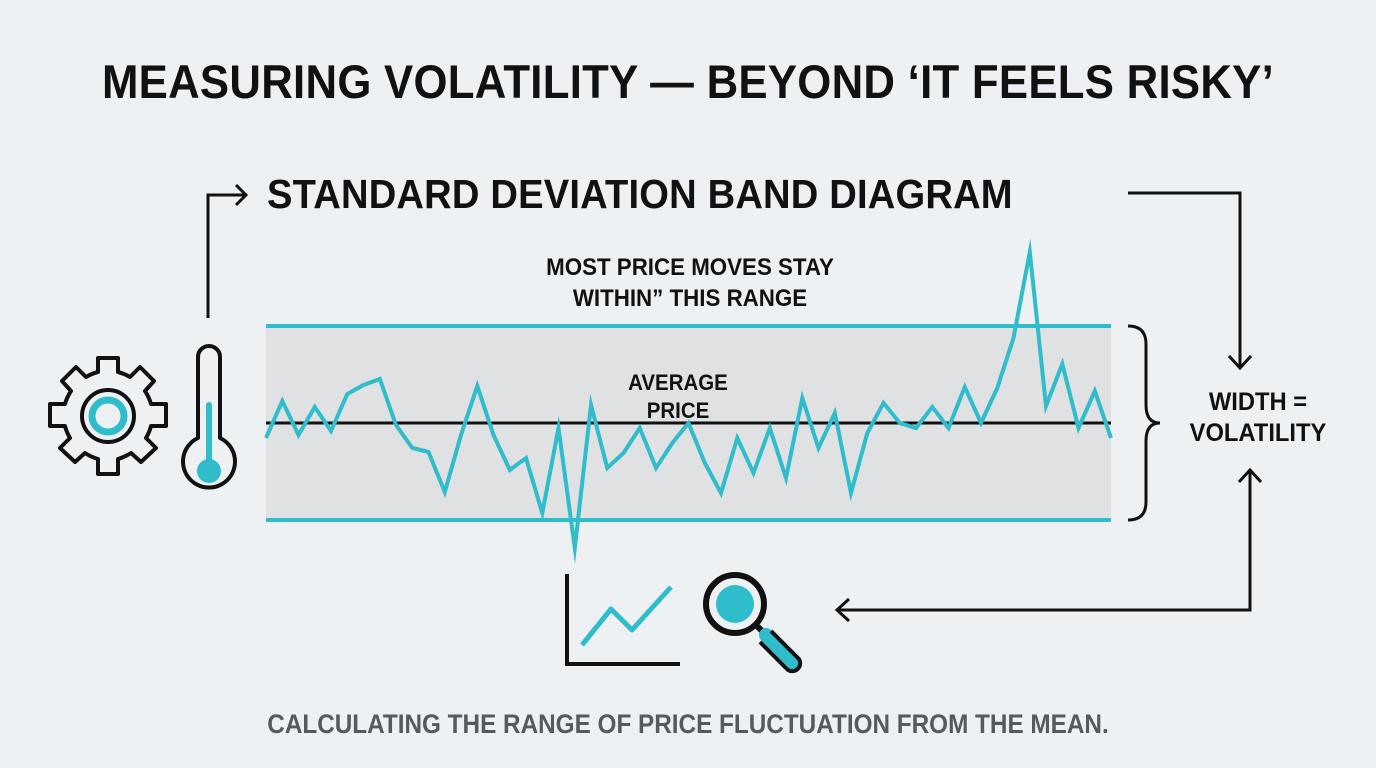 This screenshot has height=768, width=1376. Describe the element at coordinates (690, 267) in the screenshot. I see `range-annotation-line1: MOST PRICE MOVES STAY` at that location.